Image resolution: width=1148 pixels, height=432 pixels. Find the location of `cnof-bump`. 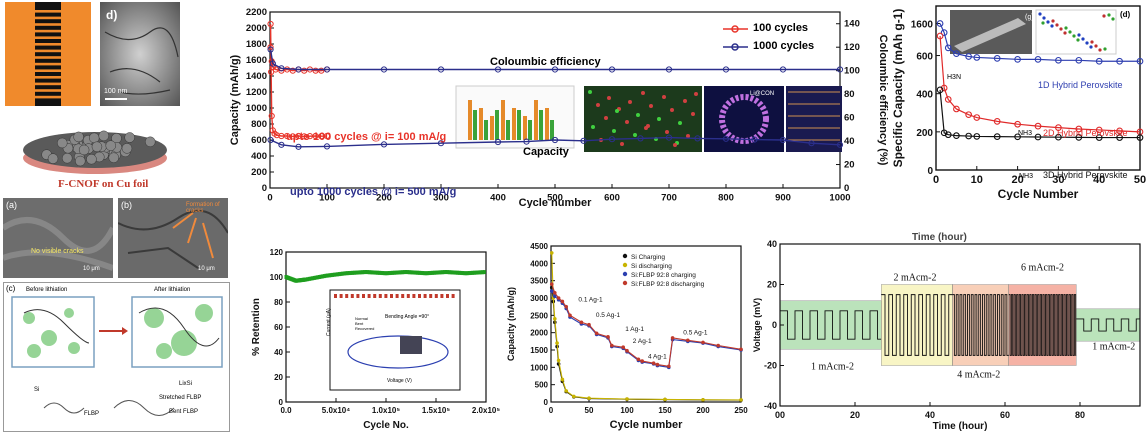

cnof-bump is located at coordinates (97, 147).